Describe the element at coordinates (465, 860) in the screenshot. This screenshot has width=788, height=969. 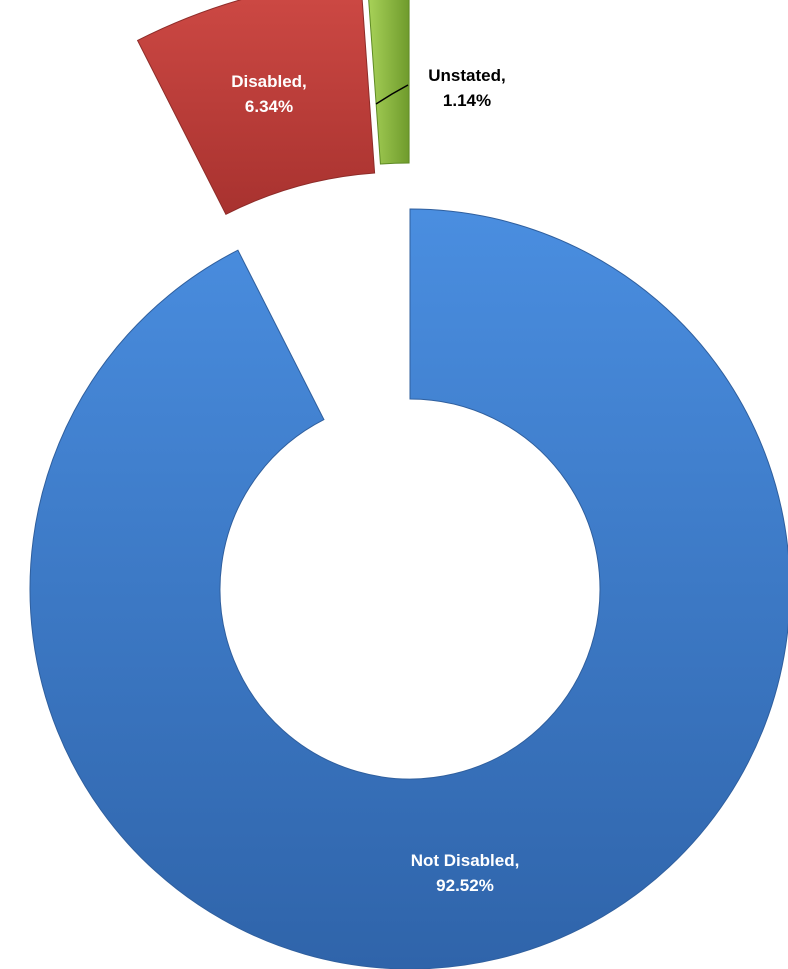
I see `data-label-category: Not Disabled,` at that location.